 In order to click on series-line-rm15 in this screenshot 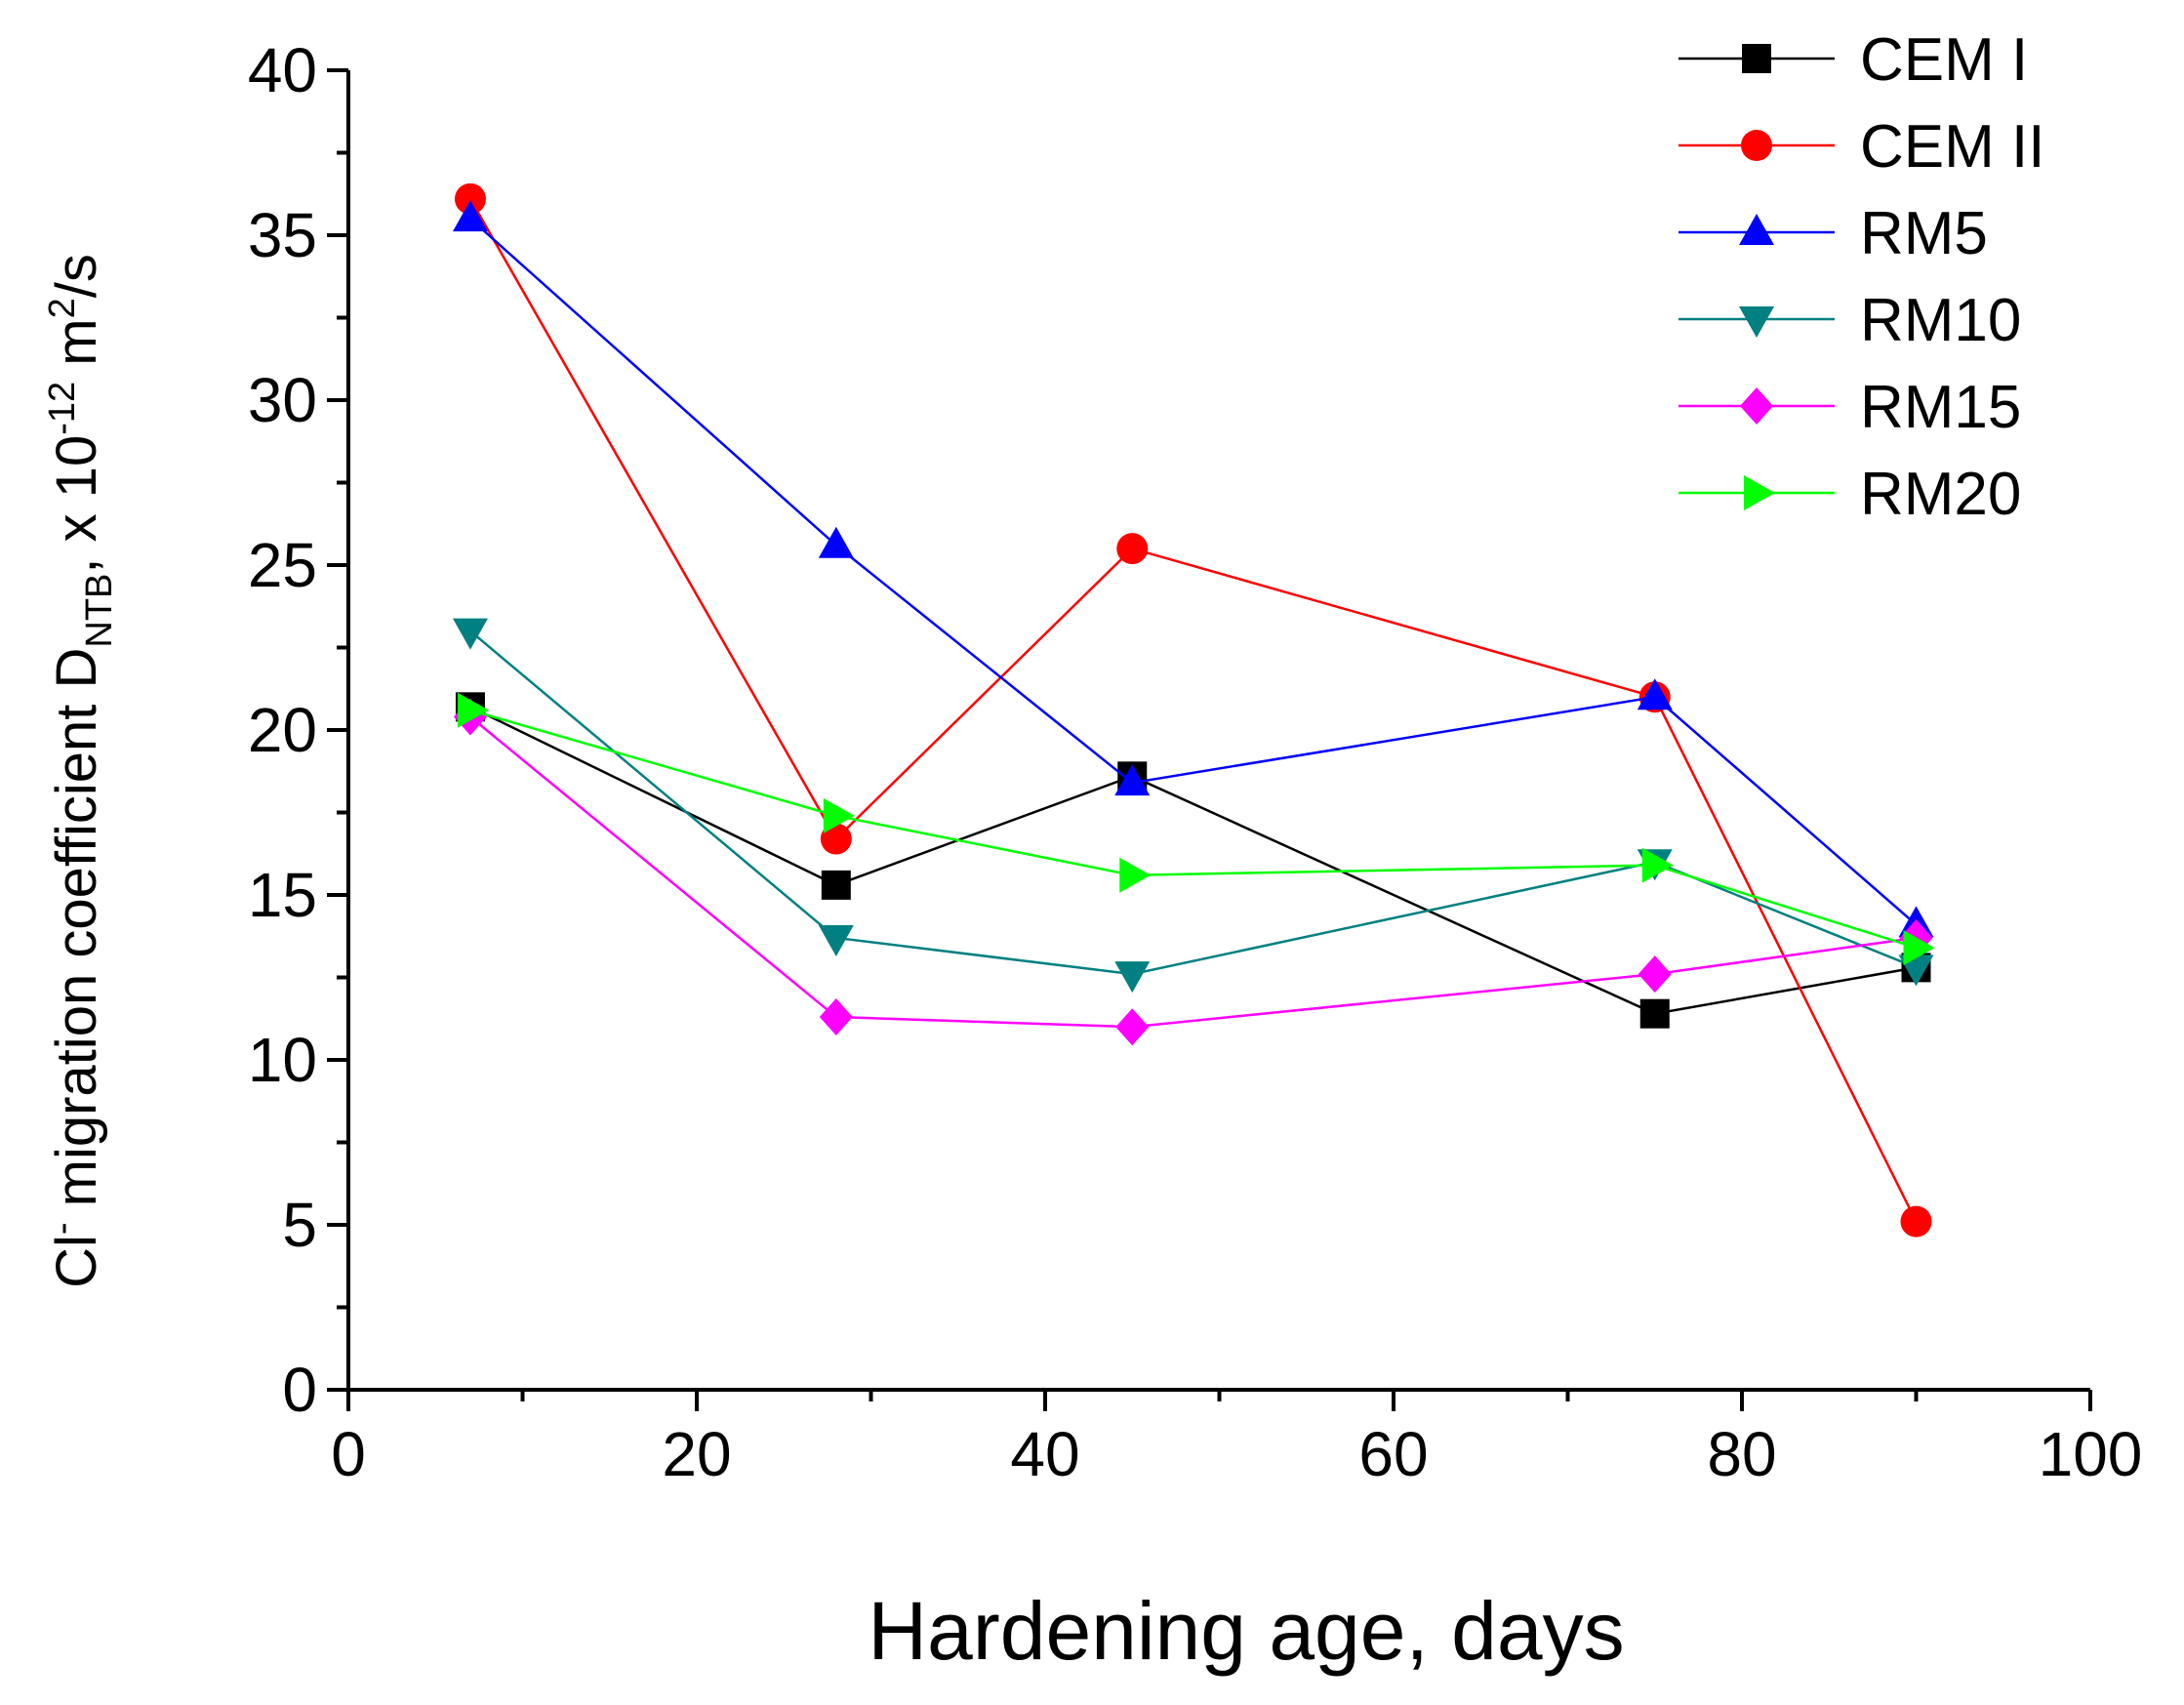, I will do `click(1193, 872)`.